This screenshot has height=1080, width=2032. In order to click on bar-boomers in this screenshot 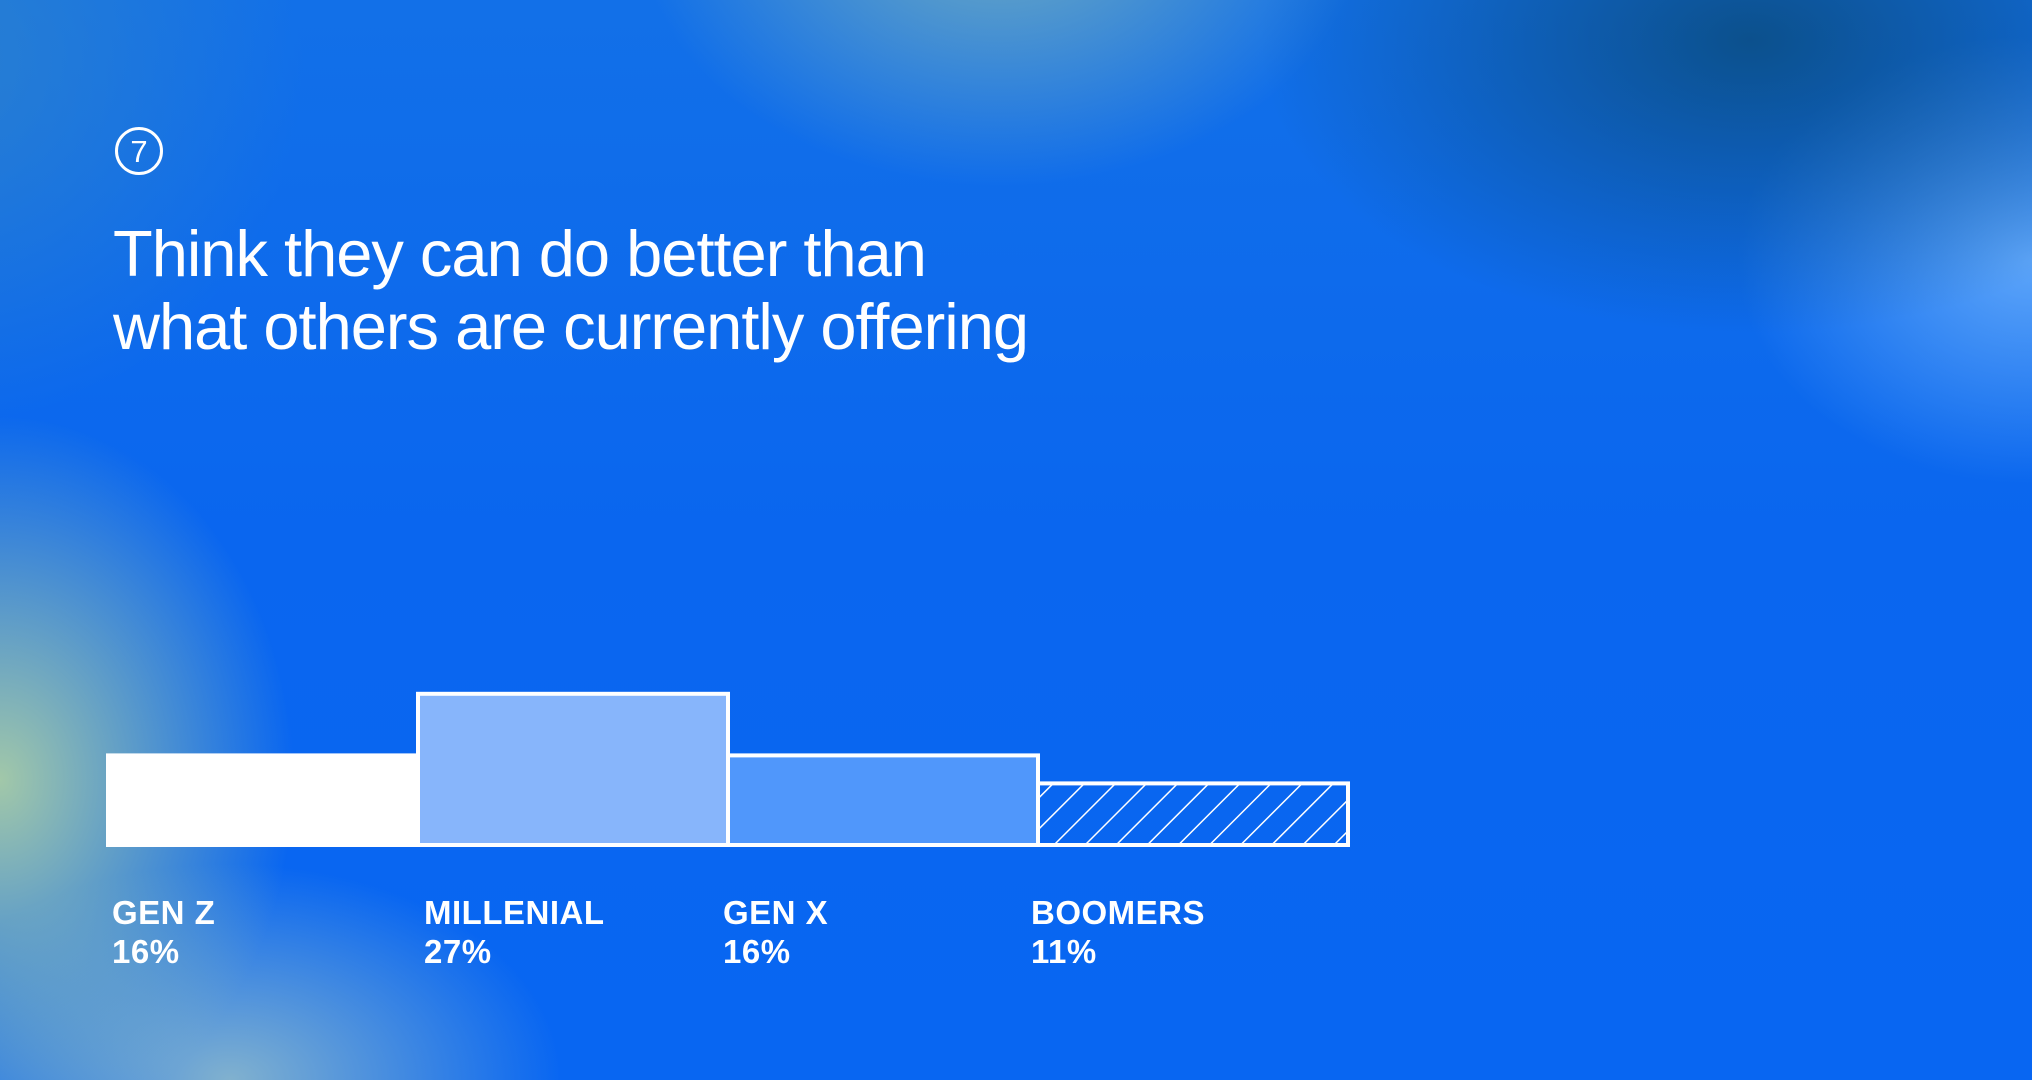, I will do `click(1193, 814)`.